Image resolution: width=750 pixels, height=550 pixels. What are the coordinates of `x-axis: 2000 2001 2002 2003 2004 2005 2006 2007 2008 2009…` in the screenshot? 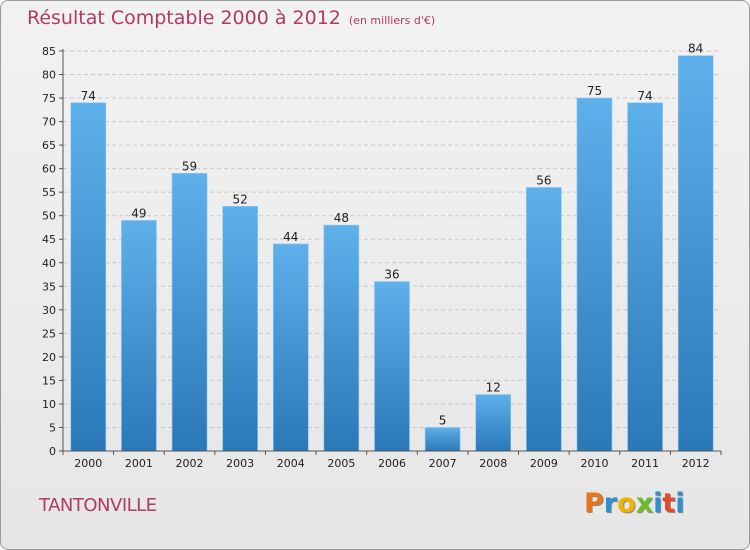 It's located at (392, 460).